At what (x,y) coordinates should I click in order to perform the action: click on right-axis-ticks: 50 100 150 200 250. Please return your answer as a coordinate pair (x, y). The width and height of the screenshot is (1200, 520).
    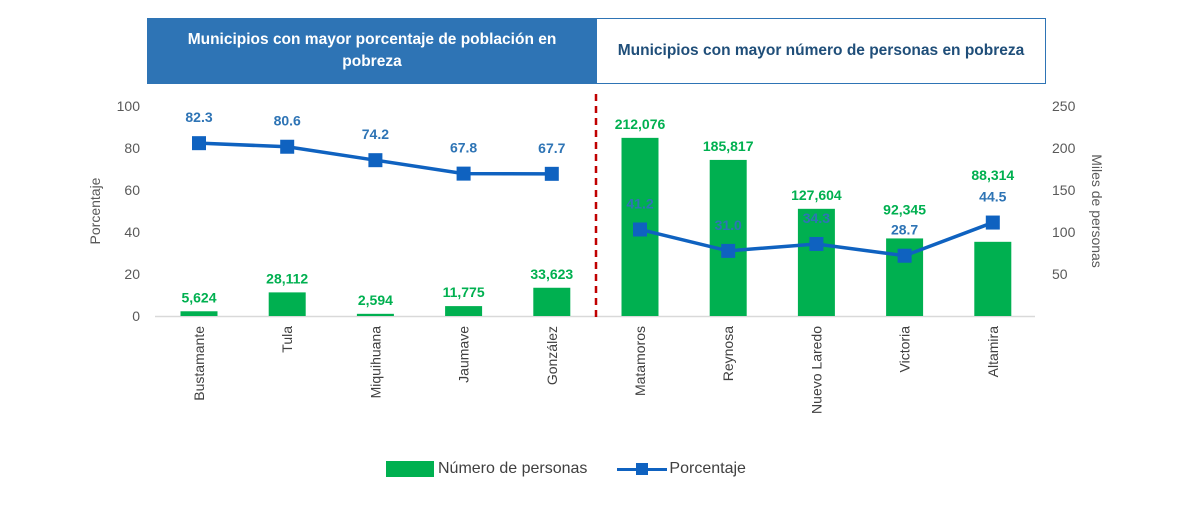
    Looking at the image, I should click on (1064, 190).